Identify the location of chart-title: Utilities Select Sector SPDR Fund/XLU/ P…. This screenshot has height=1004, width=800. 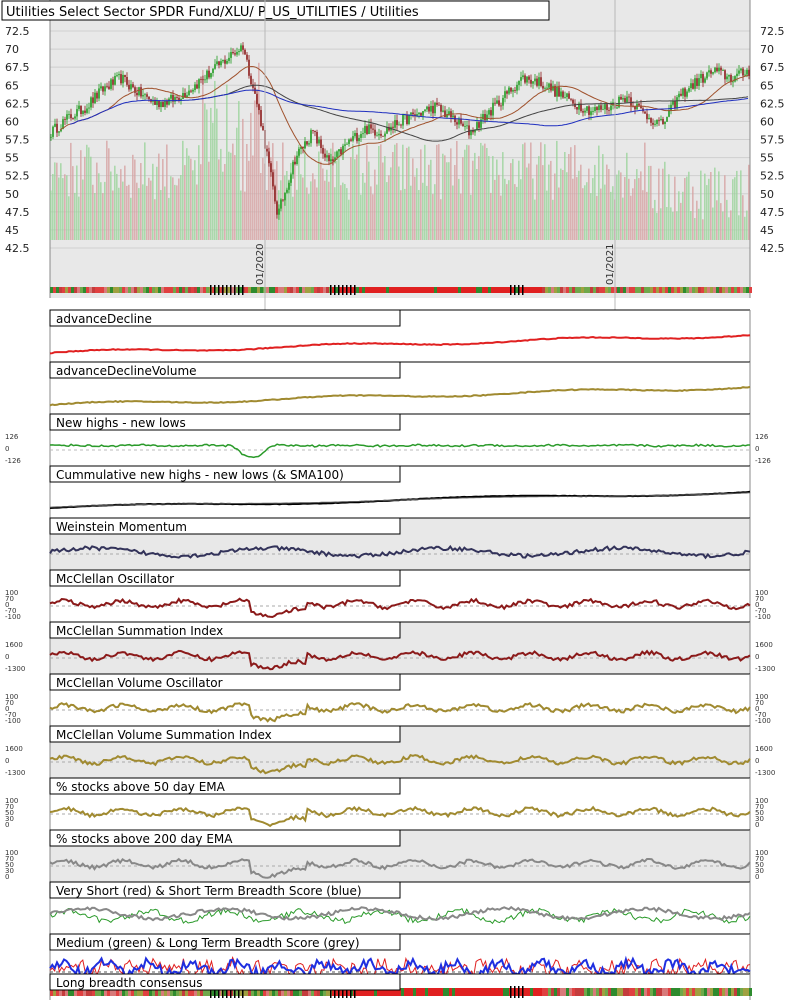
(212, 12).